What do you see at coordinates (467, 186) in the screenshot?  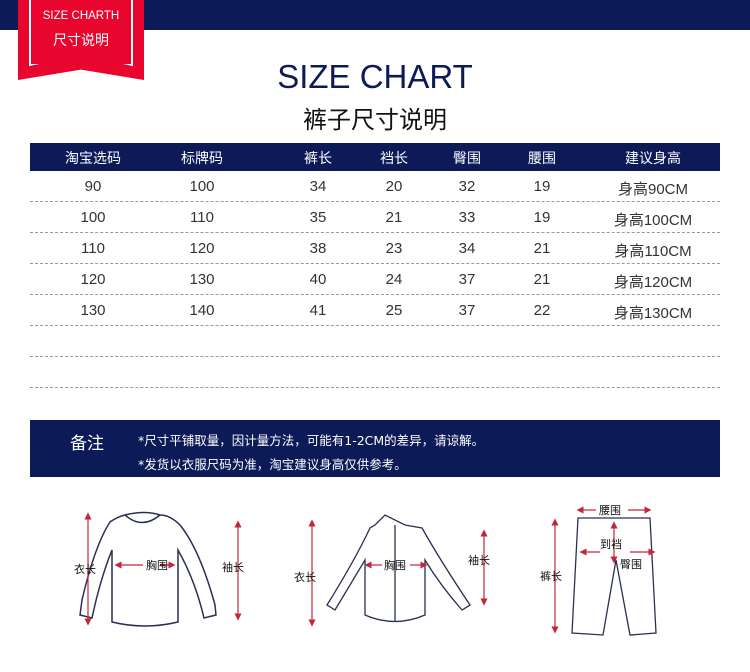 I see `table-cell: 32` at bounding box center [467, 186].